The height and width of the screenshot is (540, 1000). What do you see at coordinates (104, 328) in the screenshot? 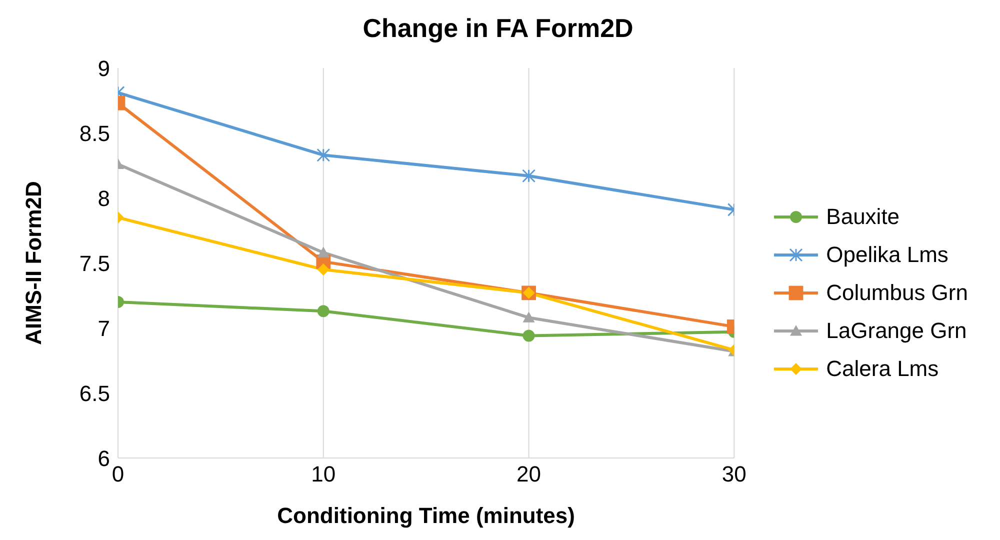
I see `y-tick-label: 7` at bounding box center [104, 328].